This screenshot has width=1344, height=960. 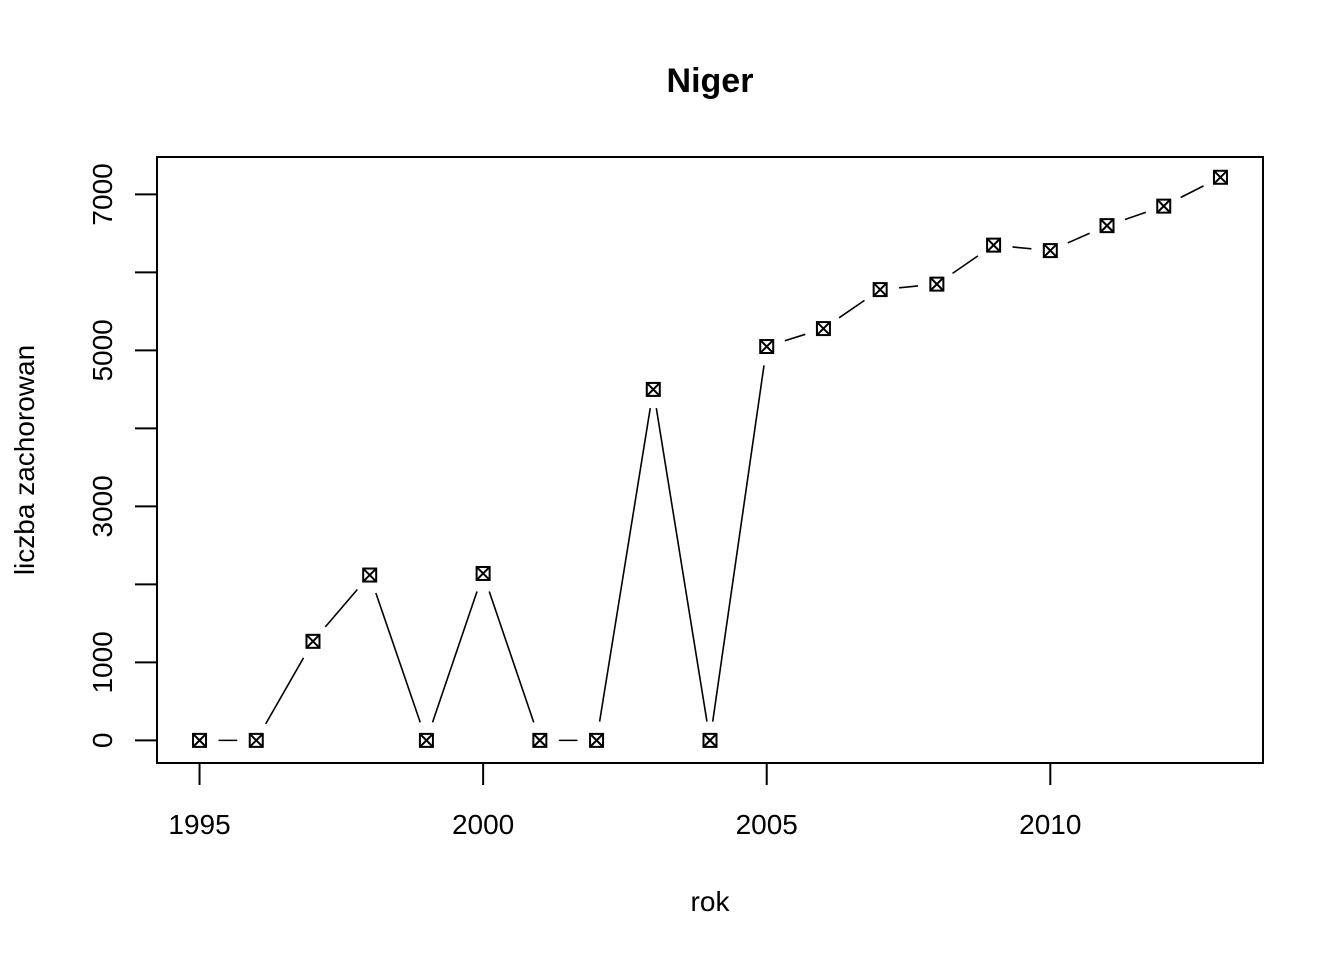 What do you see at coordinates (122, 456) in the screenshot?
I see `y-axis: 0 1000 3000 5000 7000` at bounding box center [122, 456].